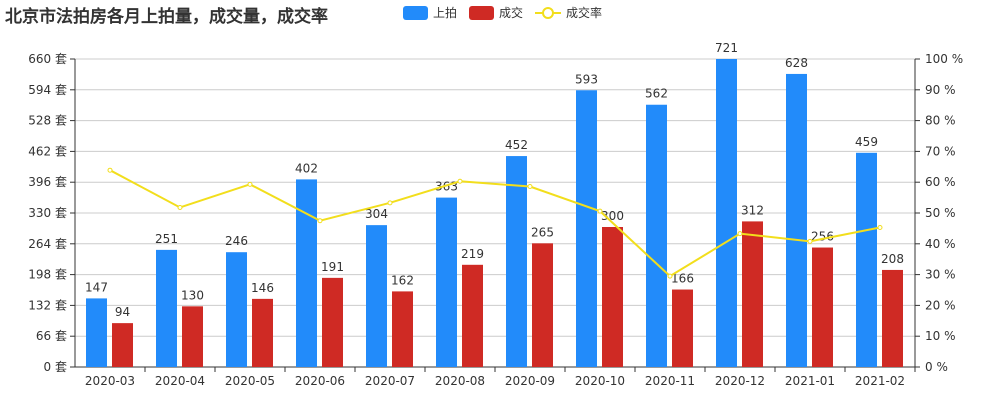  I want to click on data-label: 146, so click(262, 288).